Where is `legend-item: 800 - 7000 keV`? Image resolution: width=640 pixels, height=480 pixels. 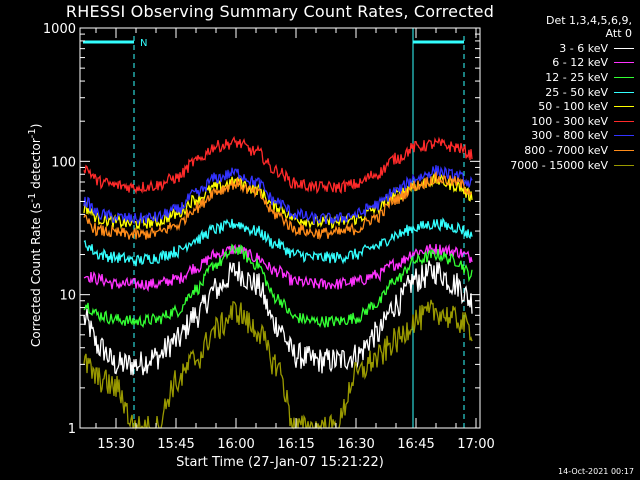 legend-item: 800 - 7000 keV is located at coordinates (572, 150).